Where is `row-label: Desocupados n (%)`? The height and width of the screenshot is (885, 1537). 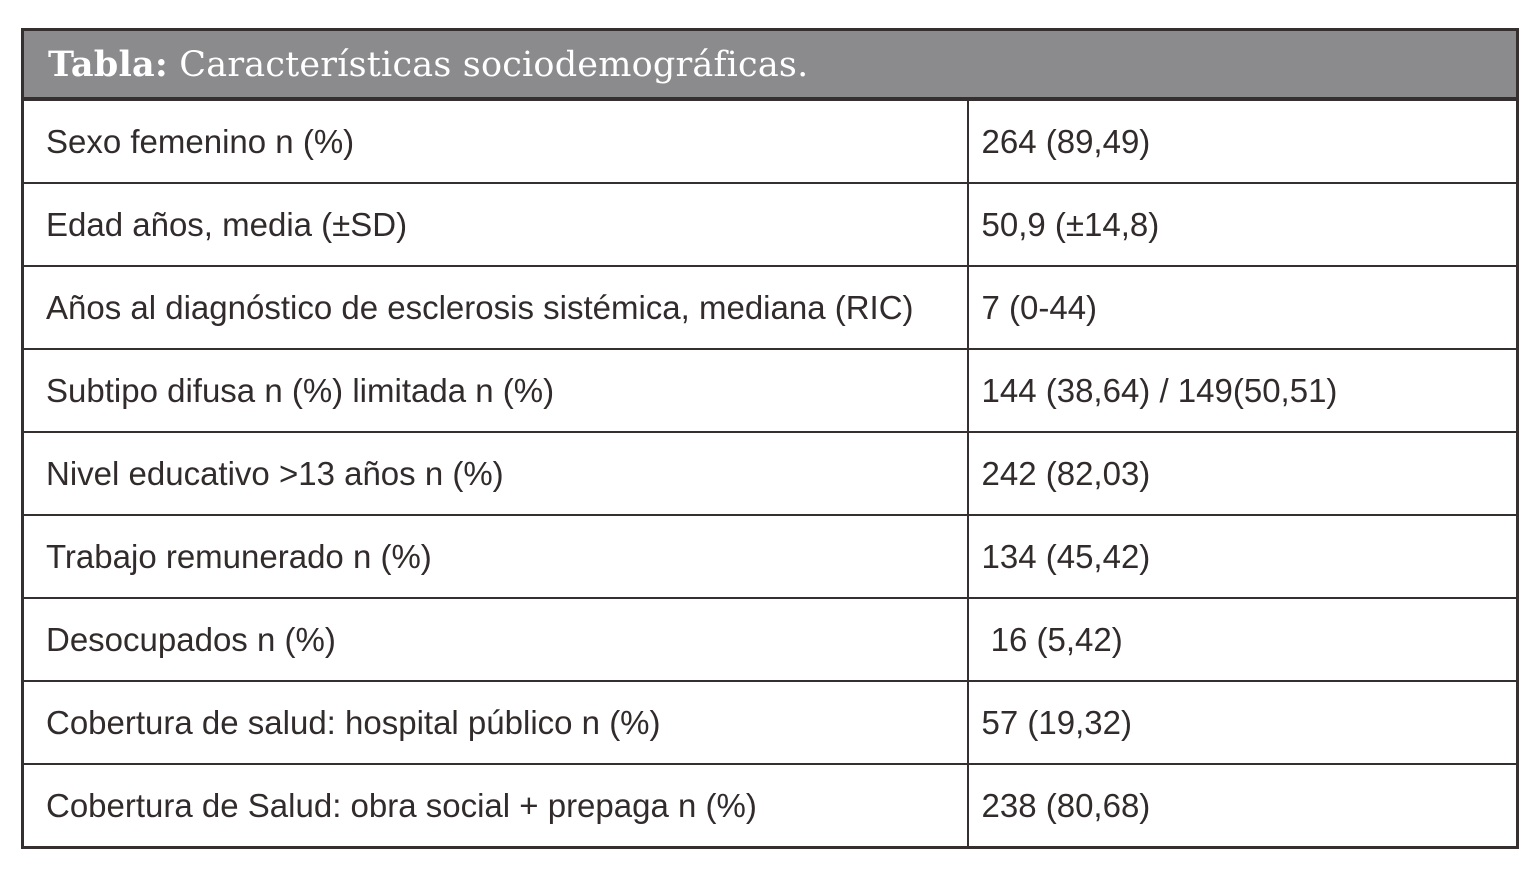
row-label: Desocupados n (%) is located at coordinates (495, 639).